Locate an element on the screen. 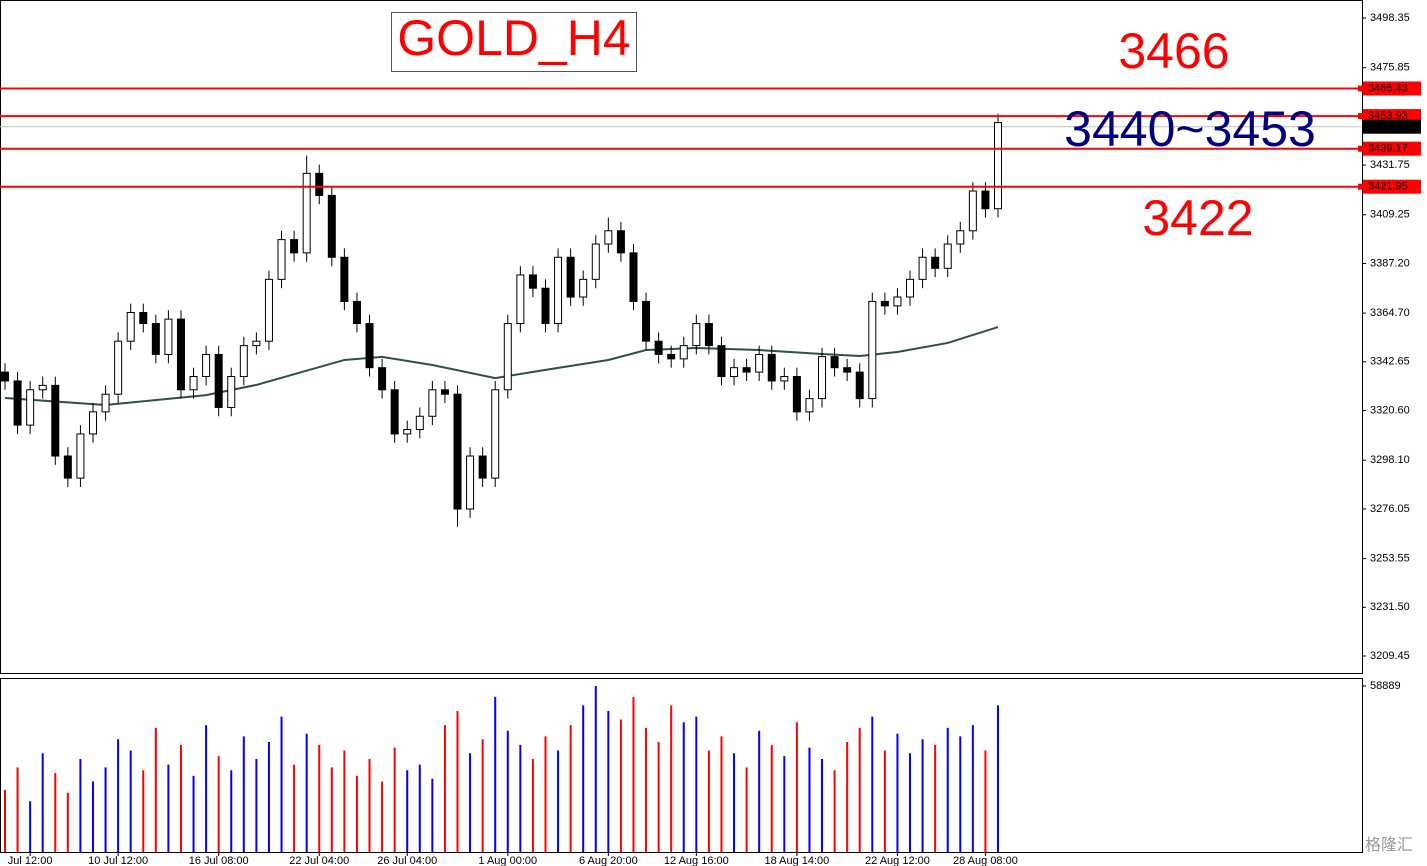 This screenshot has height=866, width=1427. current-price-label: 3449.12 is located at coordinates (1388, 127).